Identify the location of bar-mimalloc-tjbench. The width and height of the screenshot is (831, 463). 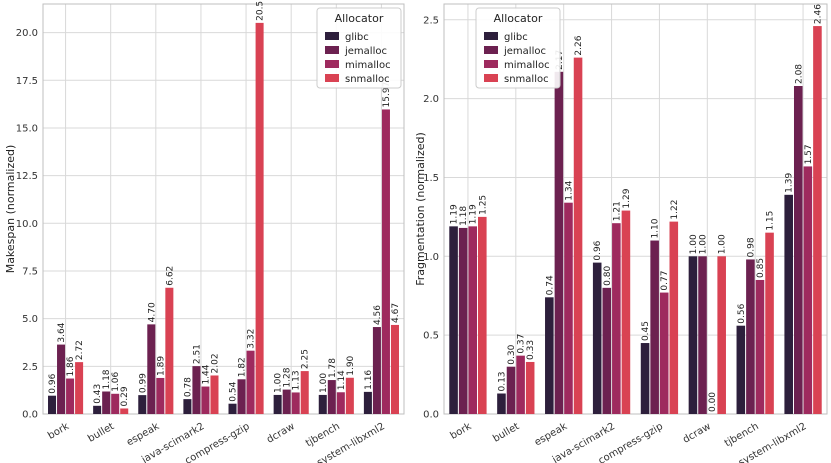
(340, 403).